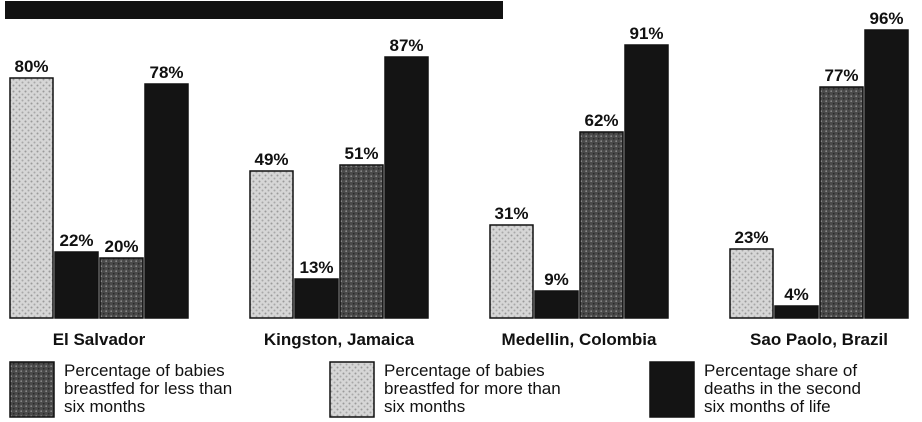 This screenshot has width=922, height=422. What do you see at coordinates (511, 213) in the screenshot?
I see `value-label-medellin-colombia-series-1: 31%` at bounding box center [511, 213].